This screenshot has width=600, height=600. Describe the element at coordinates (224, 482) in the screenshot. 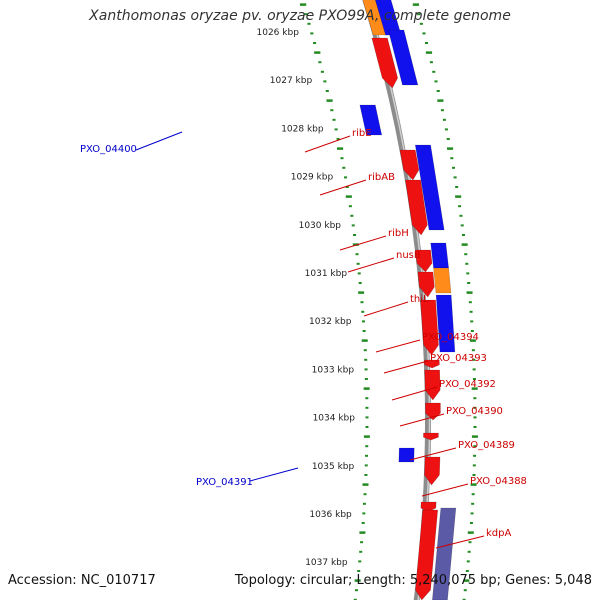

I see `gene-label-pxo_04391: PXO_04391` at that location.